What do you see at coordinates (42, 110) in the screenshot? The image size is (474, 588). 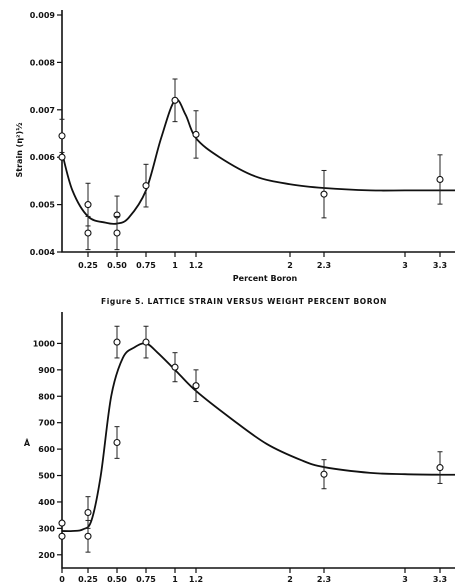 I see `strain-y-tick-label: 0.007` at bounding box center [42, 110].